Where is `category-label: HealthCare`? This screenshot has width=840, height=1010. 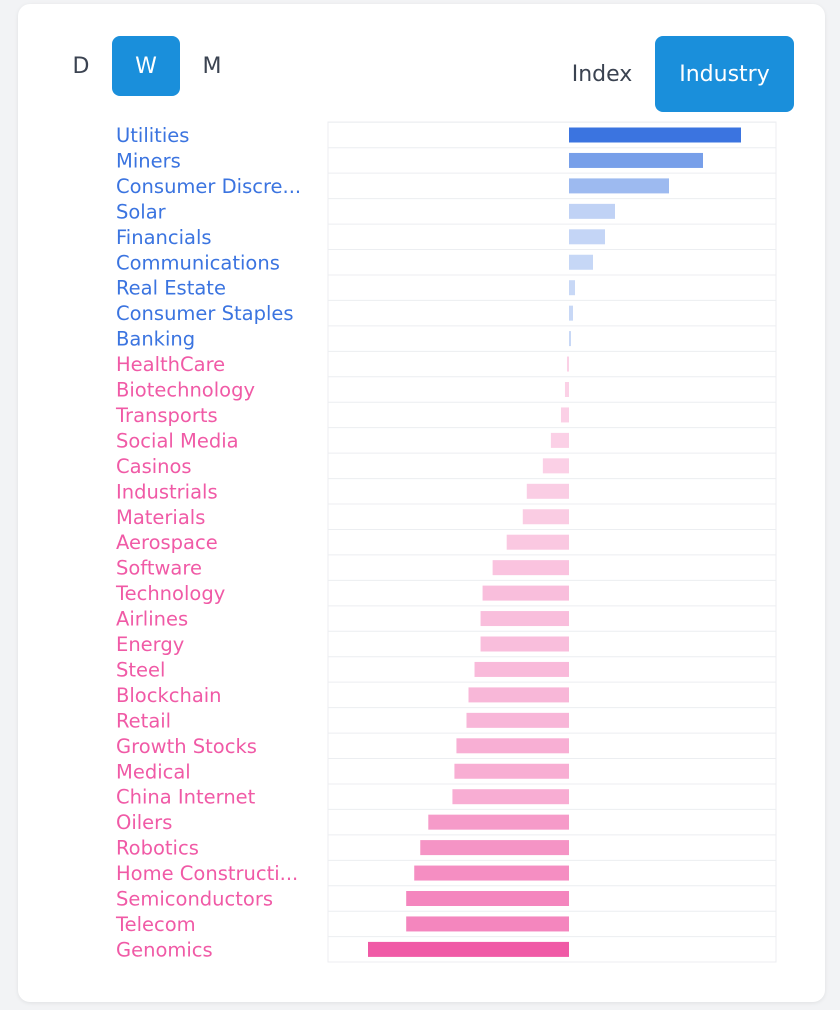 category-label: HealthCare is located at coordinates (170, 364).